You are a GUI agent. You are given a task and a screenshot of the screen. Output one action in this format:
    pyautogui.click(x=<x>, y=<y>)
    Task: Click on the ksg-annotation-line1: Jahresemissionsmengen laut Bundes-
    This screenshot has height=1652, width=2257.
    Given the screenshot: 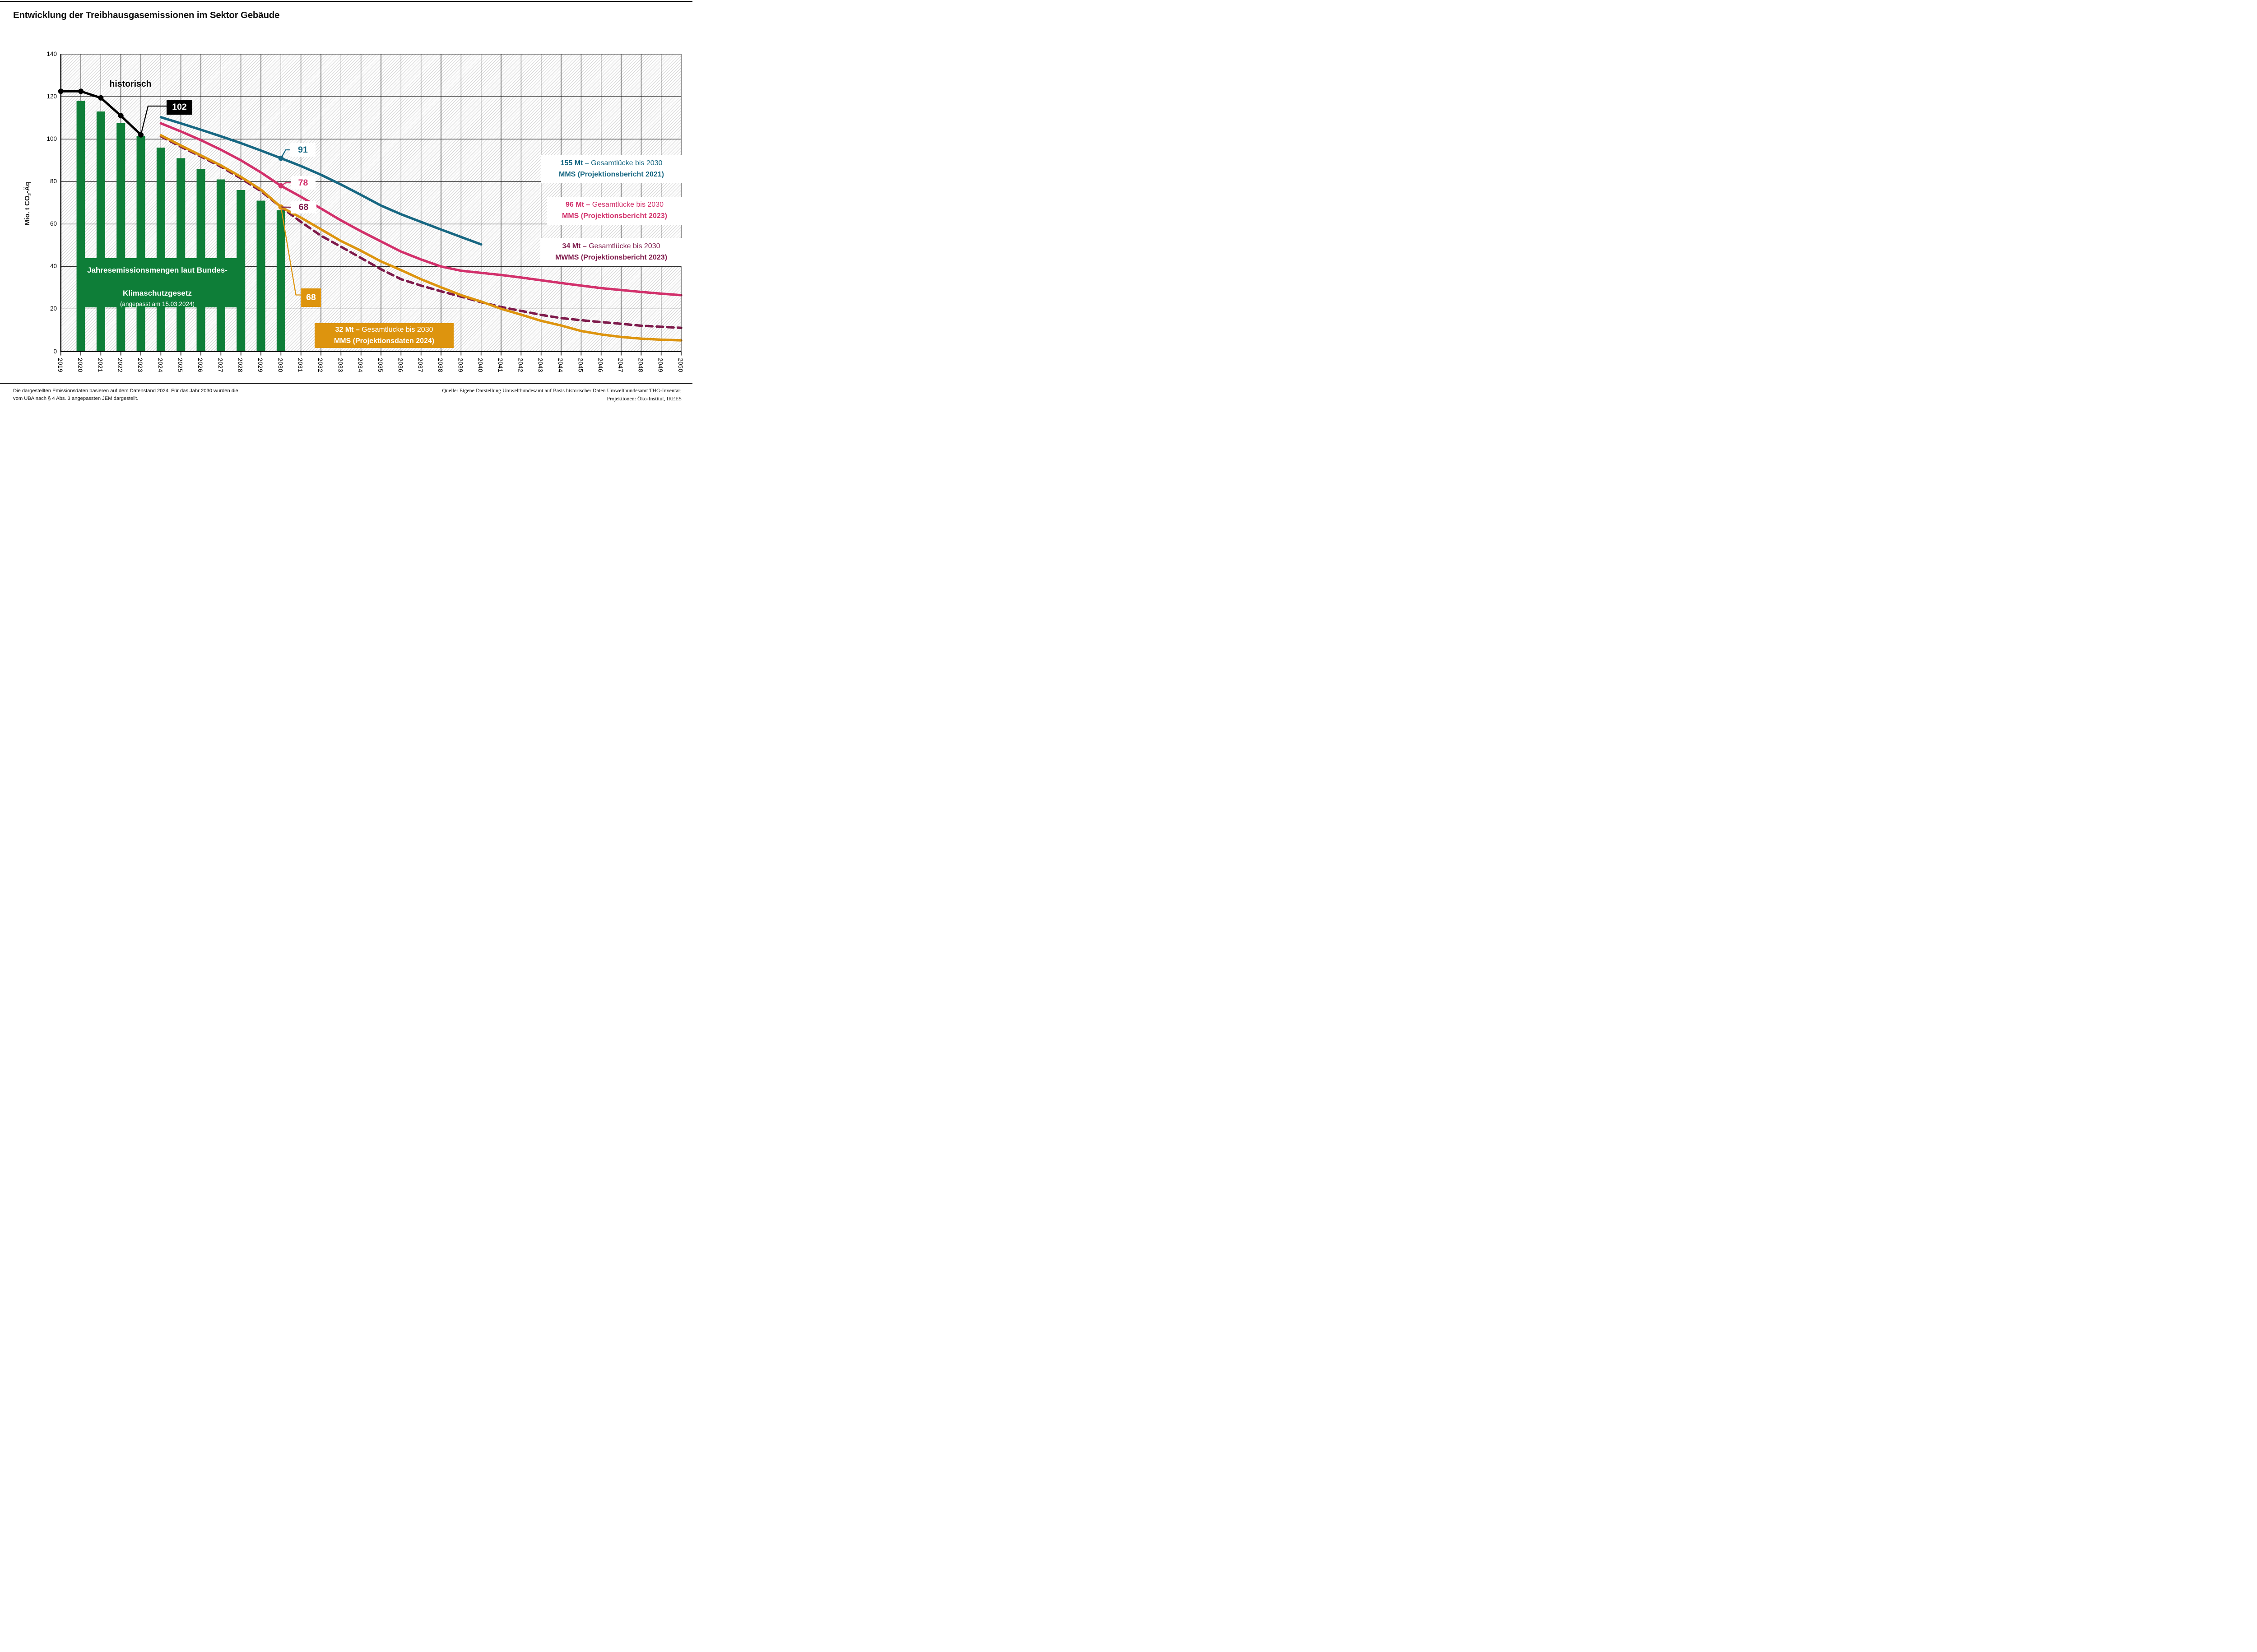 What is the action you would take?
    pyautogui.click(x=157, y=270)
    